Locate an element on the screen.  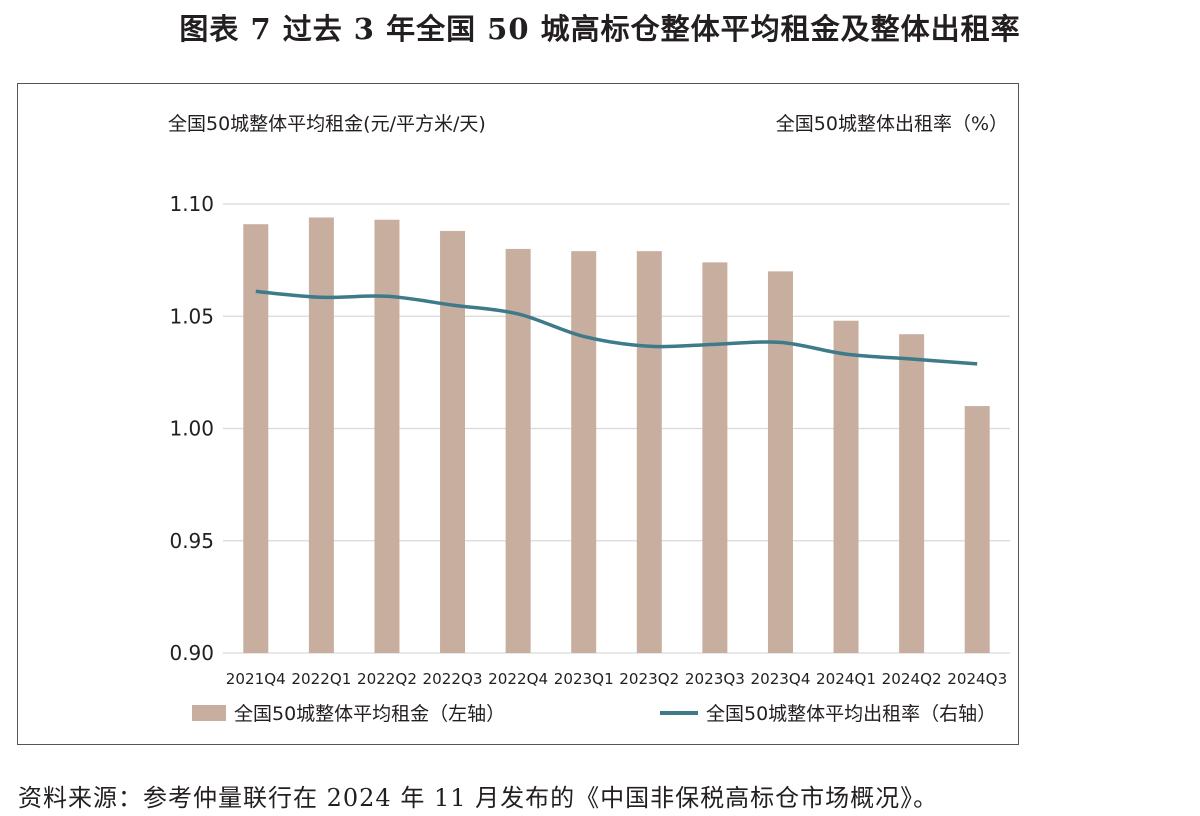
x-tick-label: 2023Q2 is located at coordinates (649, 679).